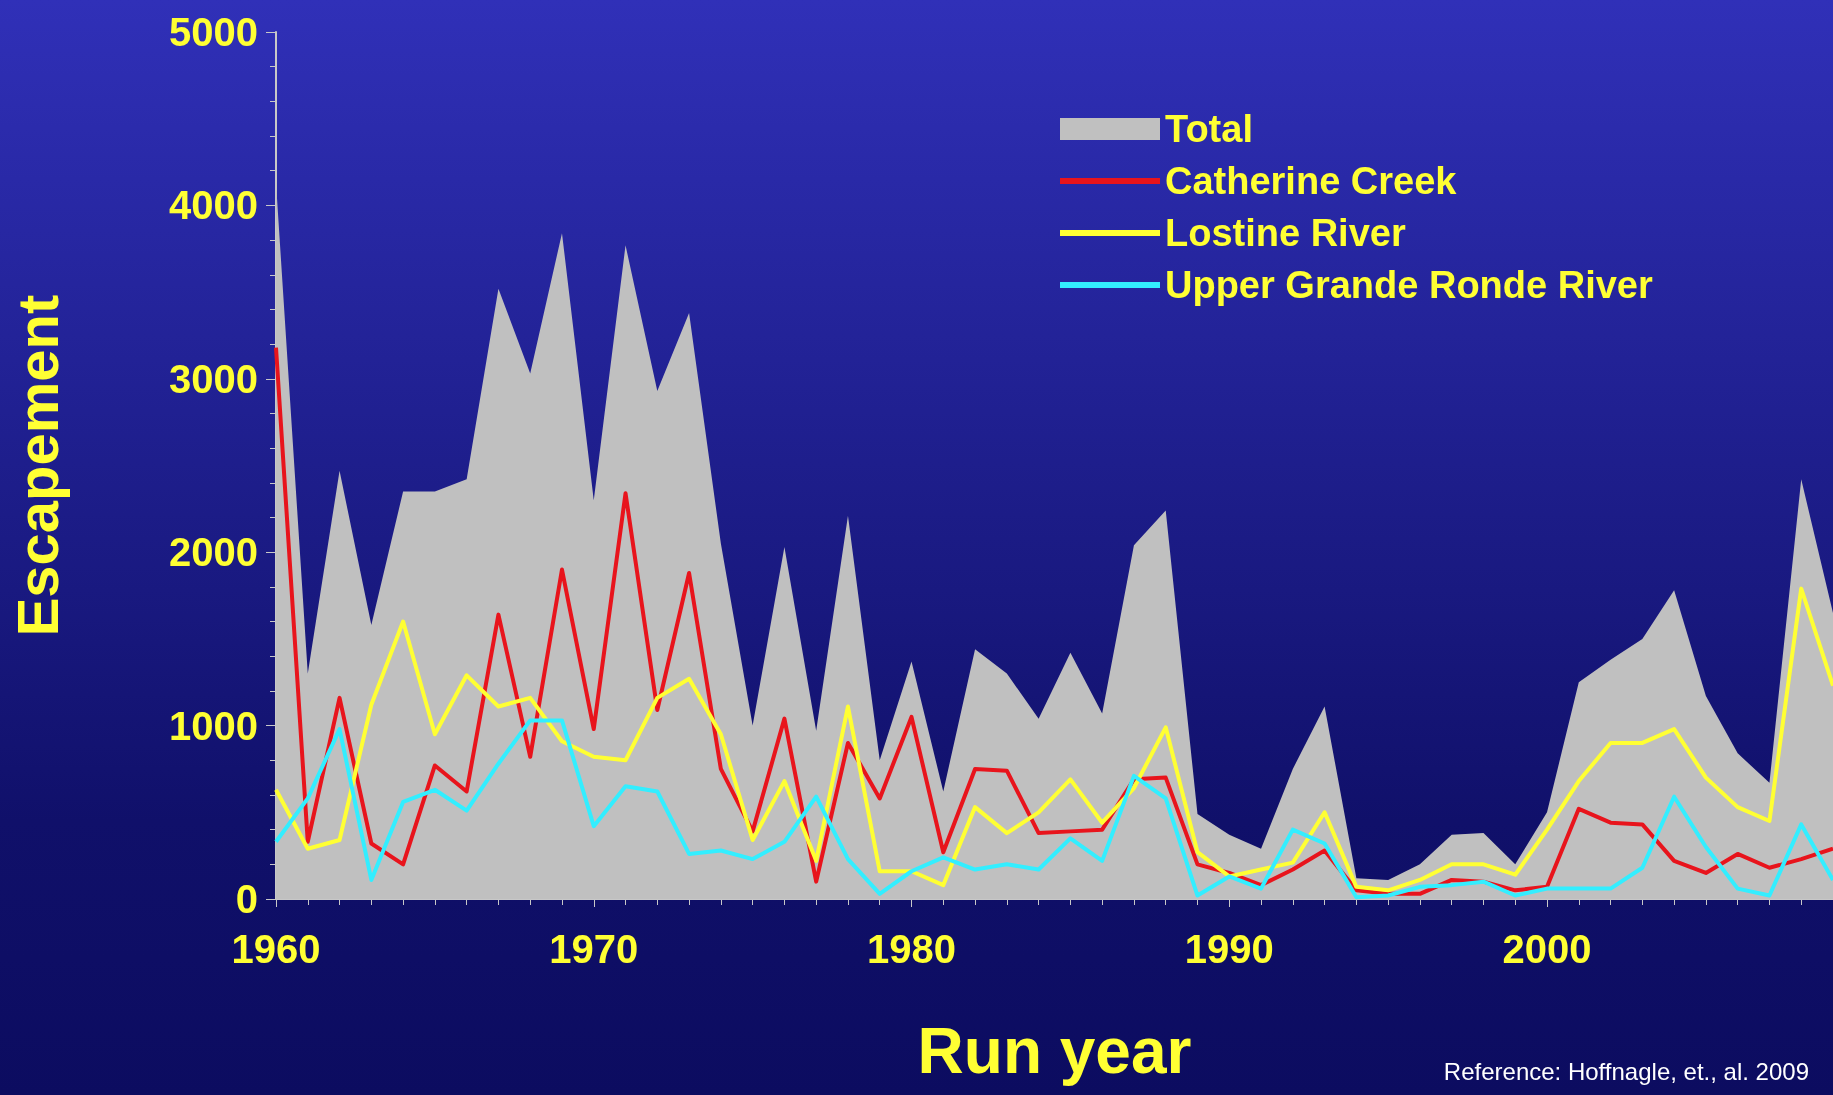 The image size is (1833, 1095). Describe the element at coordinates (213, 725) in the screenshot. I see `y-tick-label: 1000` at that location.